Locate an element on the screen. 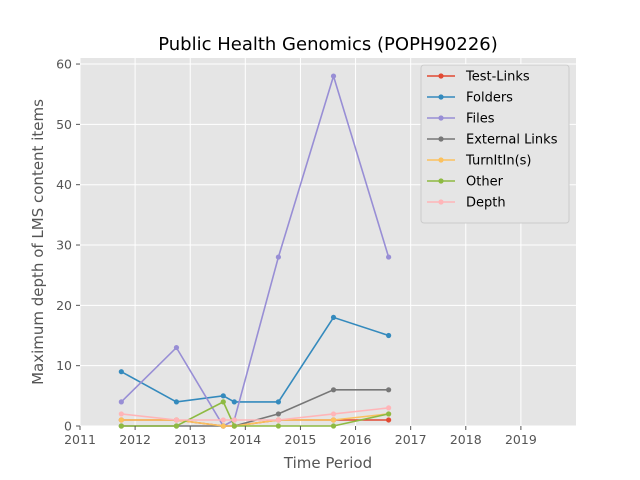  x-tick-label: 2016 is located at coordinates (356, 439).